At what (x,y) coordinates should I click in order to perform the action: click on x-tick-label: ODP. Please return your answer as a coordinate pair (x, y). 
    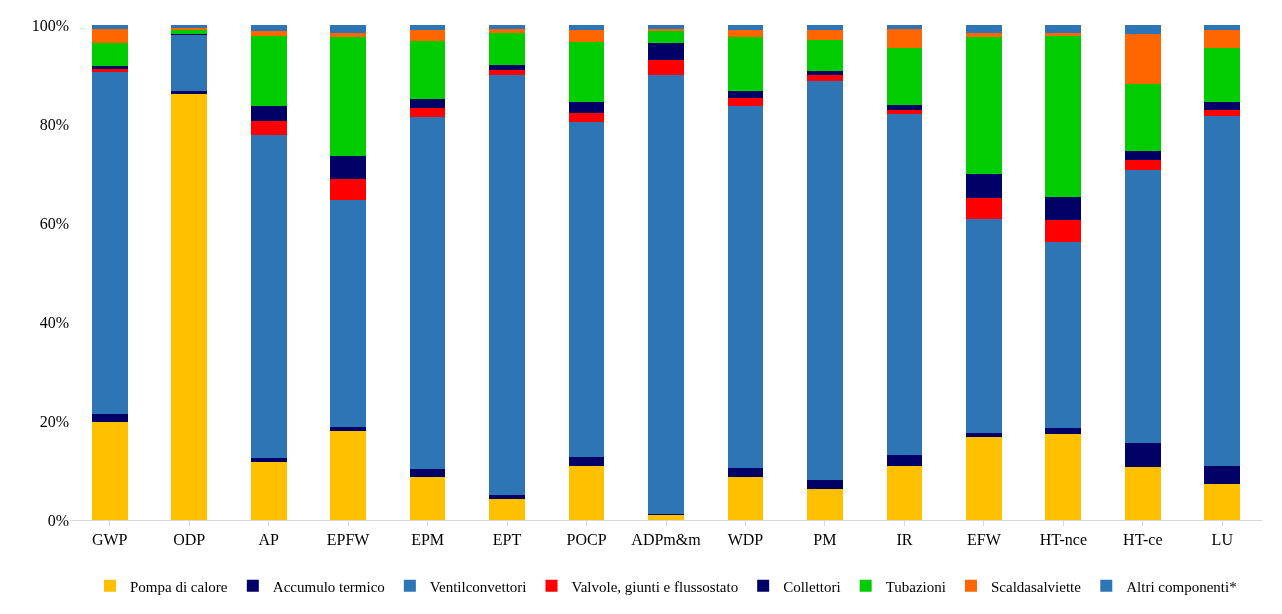
    Looking at the image, I should click on (189, 540).